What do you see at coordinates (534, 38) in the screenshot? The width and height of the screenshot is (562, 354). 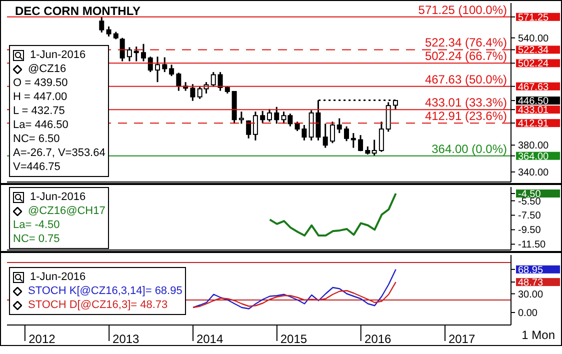 I see `y-tick-label: 540.00` at bounding box center [534, 38].